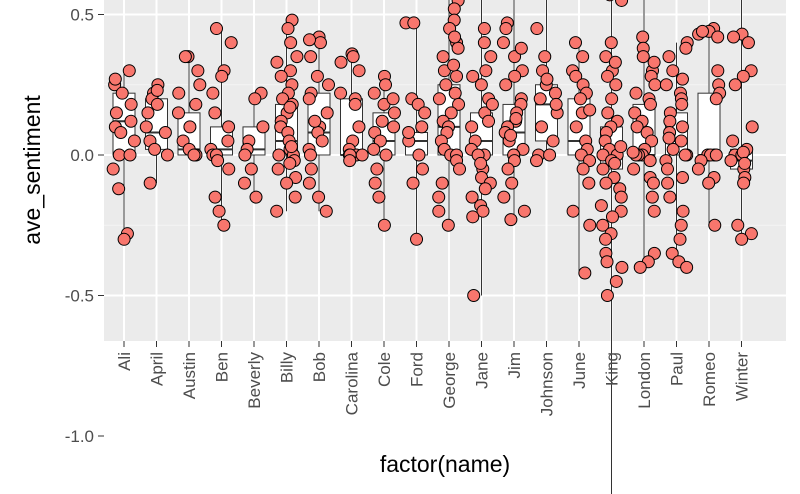  I want to click on x-axis-title: factor(name), so click(445, 464).